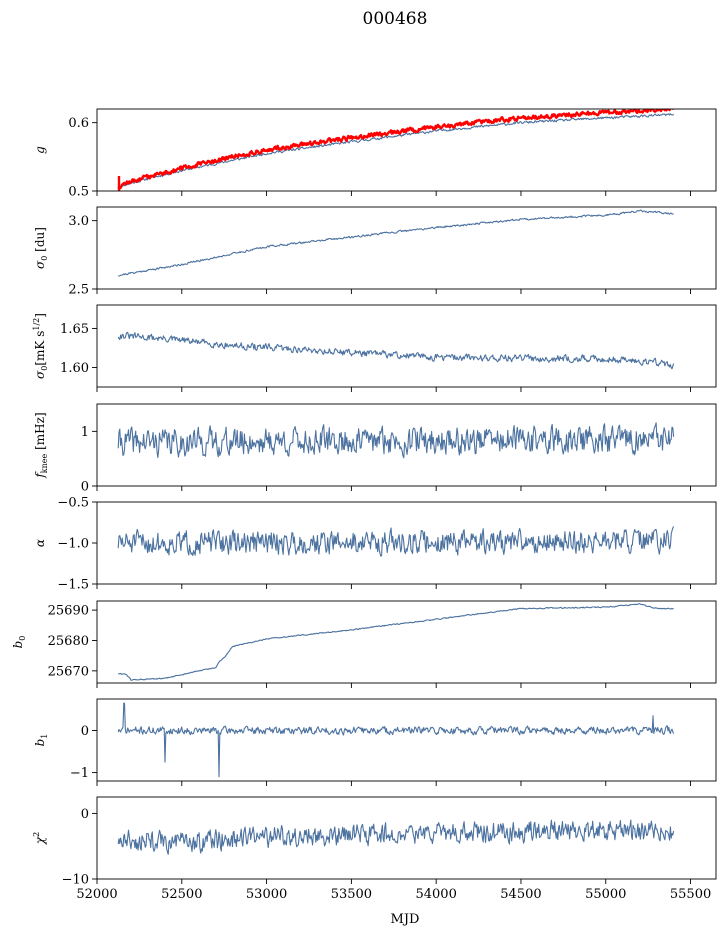  I want to click on y-tick-label: 1, so click(85, 432).